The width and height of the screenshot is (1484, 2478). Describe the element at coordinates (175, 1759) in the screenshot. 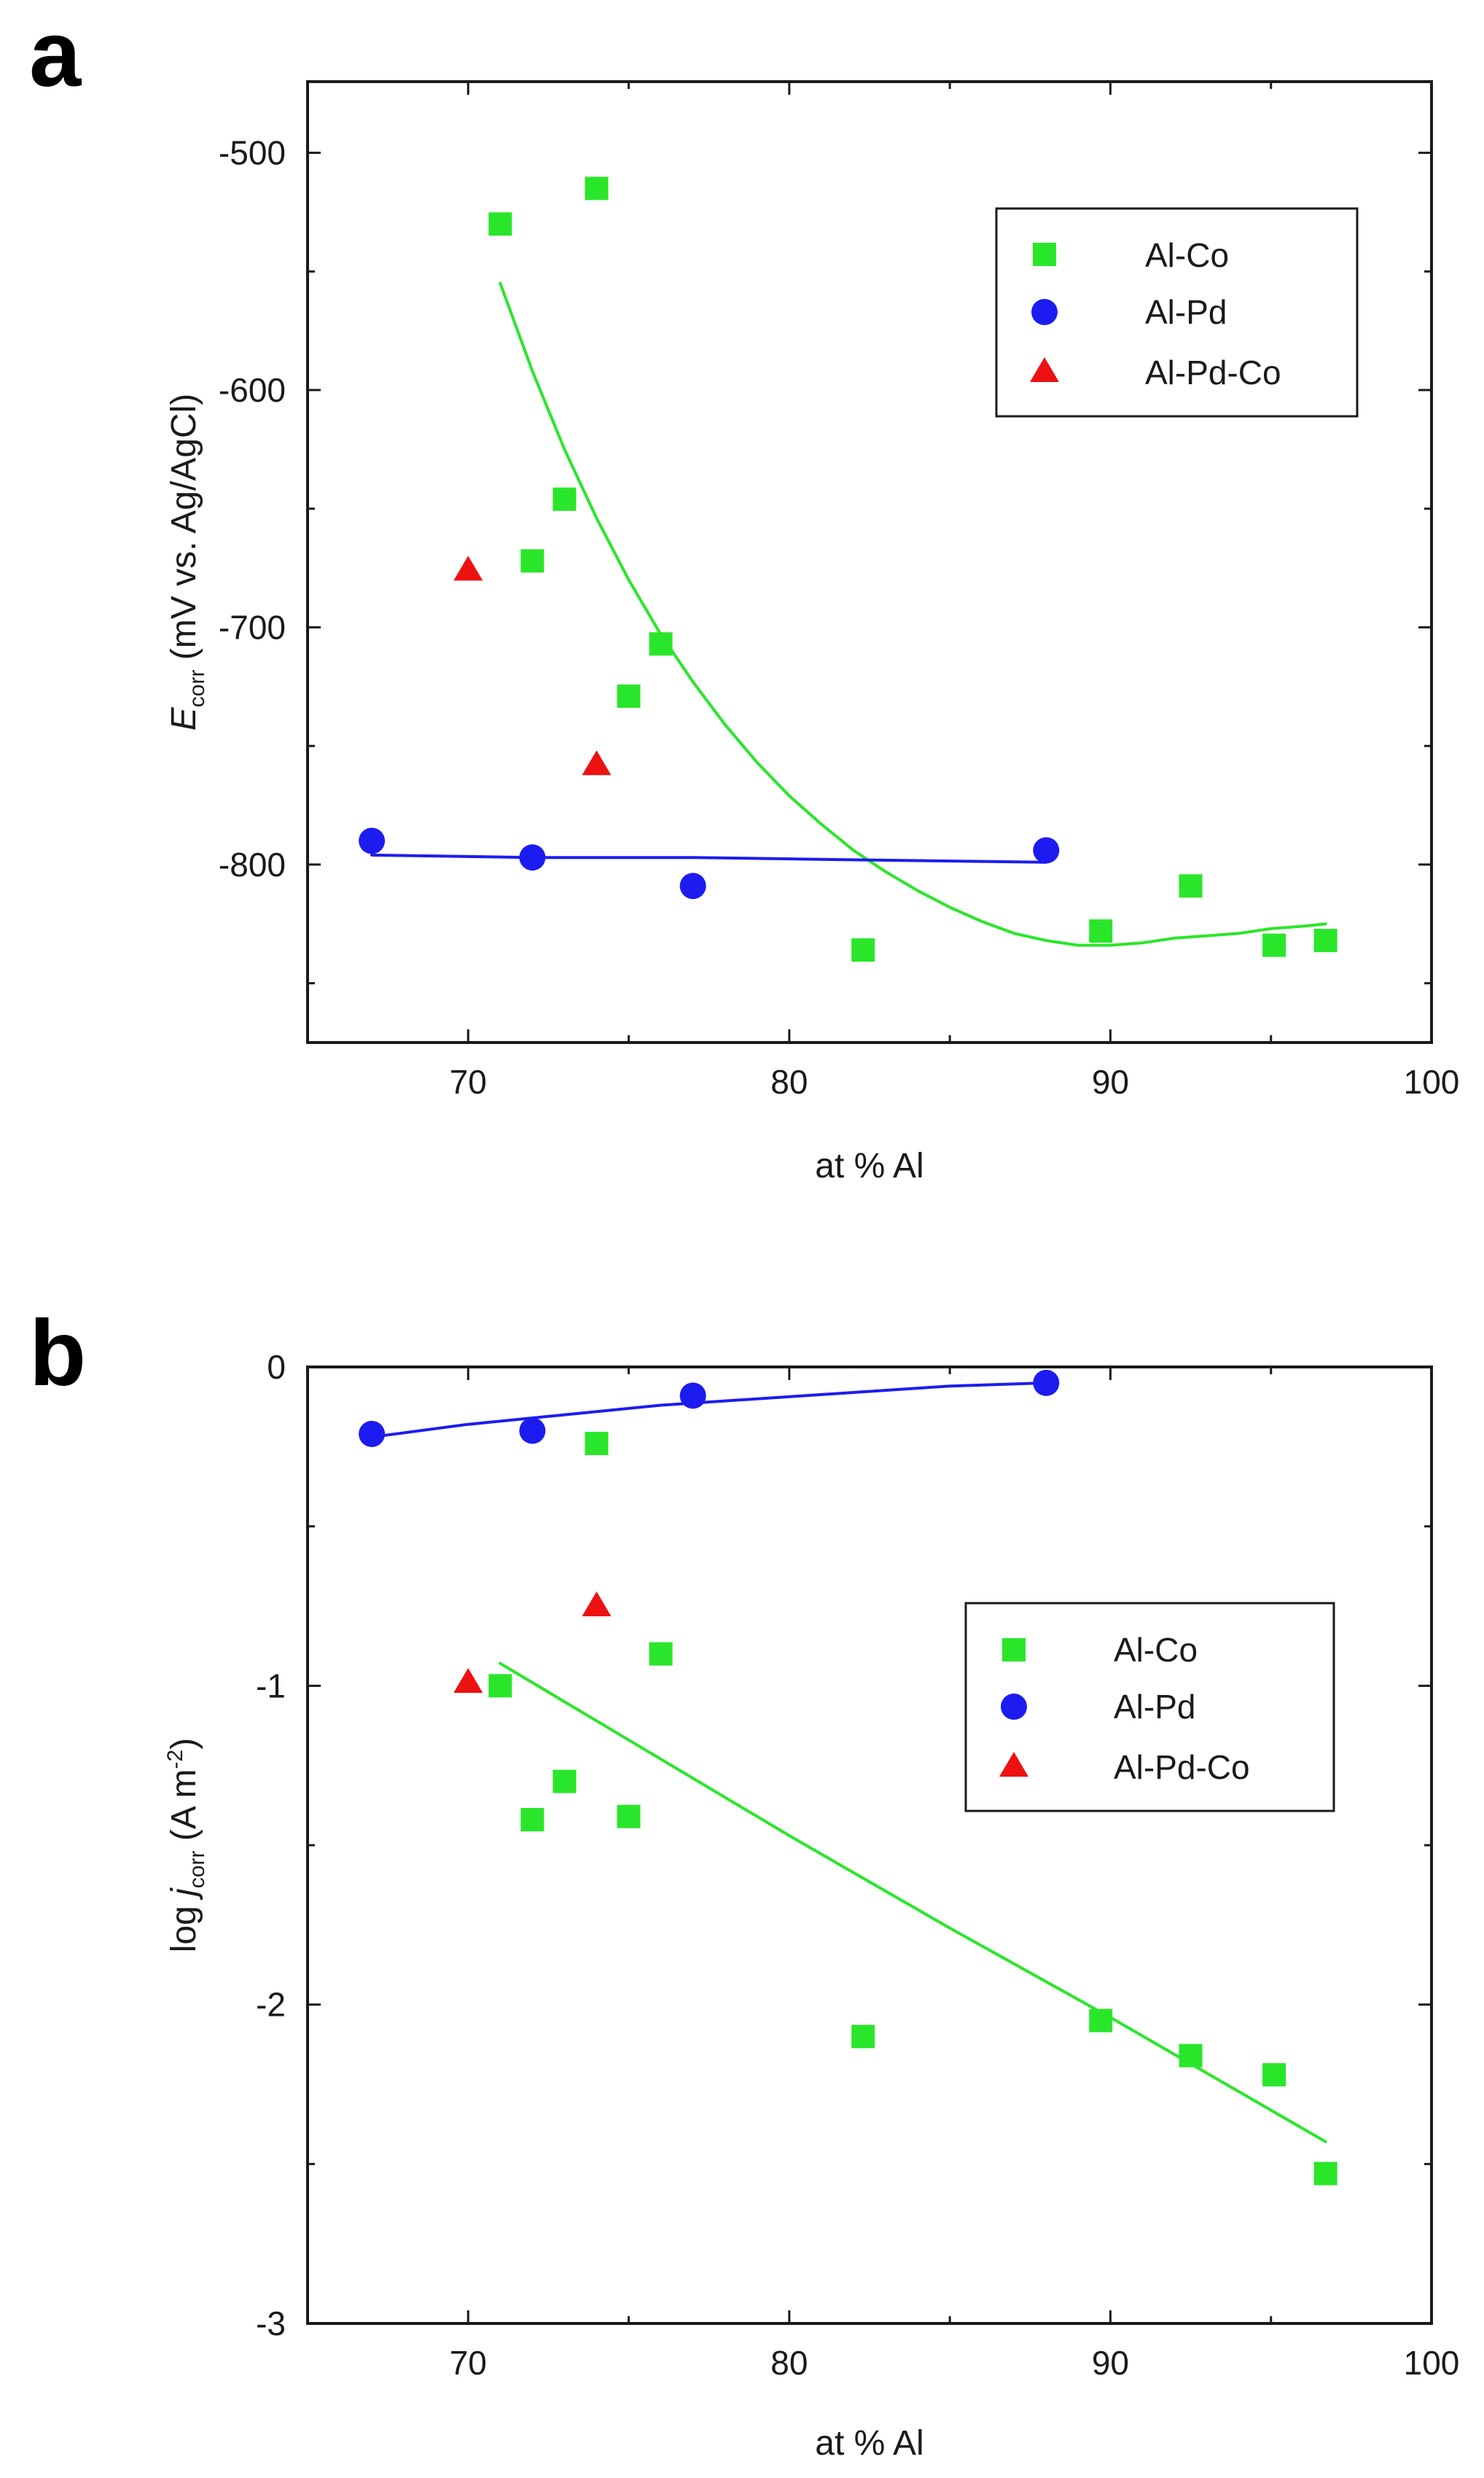

I see `panel-b-y-axis-superscript: -2` at that location.